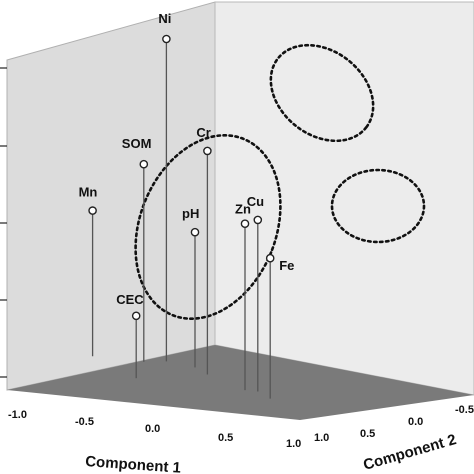  I want to click on point-ph, so click(195, 232).